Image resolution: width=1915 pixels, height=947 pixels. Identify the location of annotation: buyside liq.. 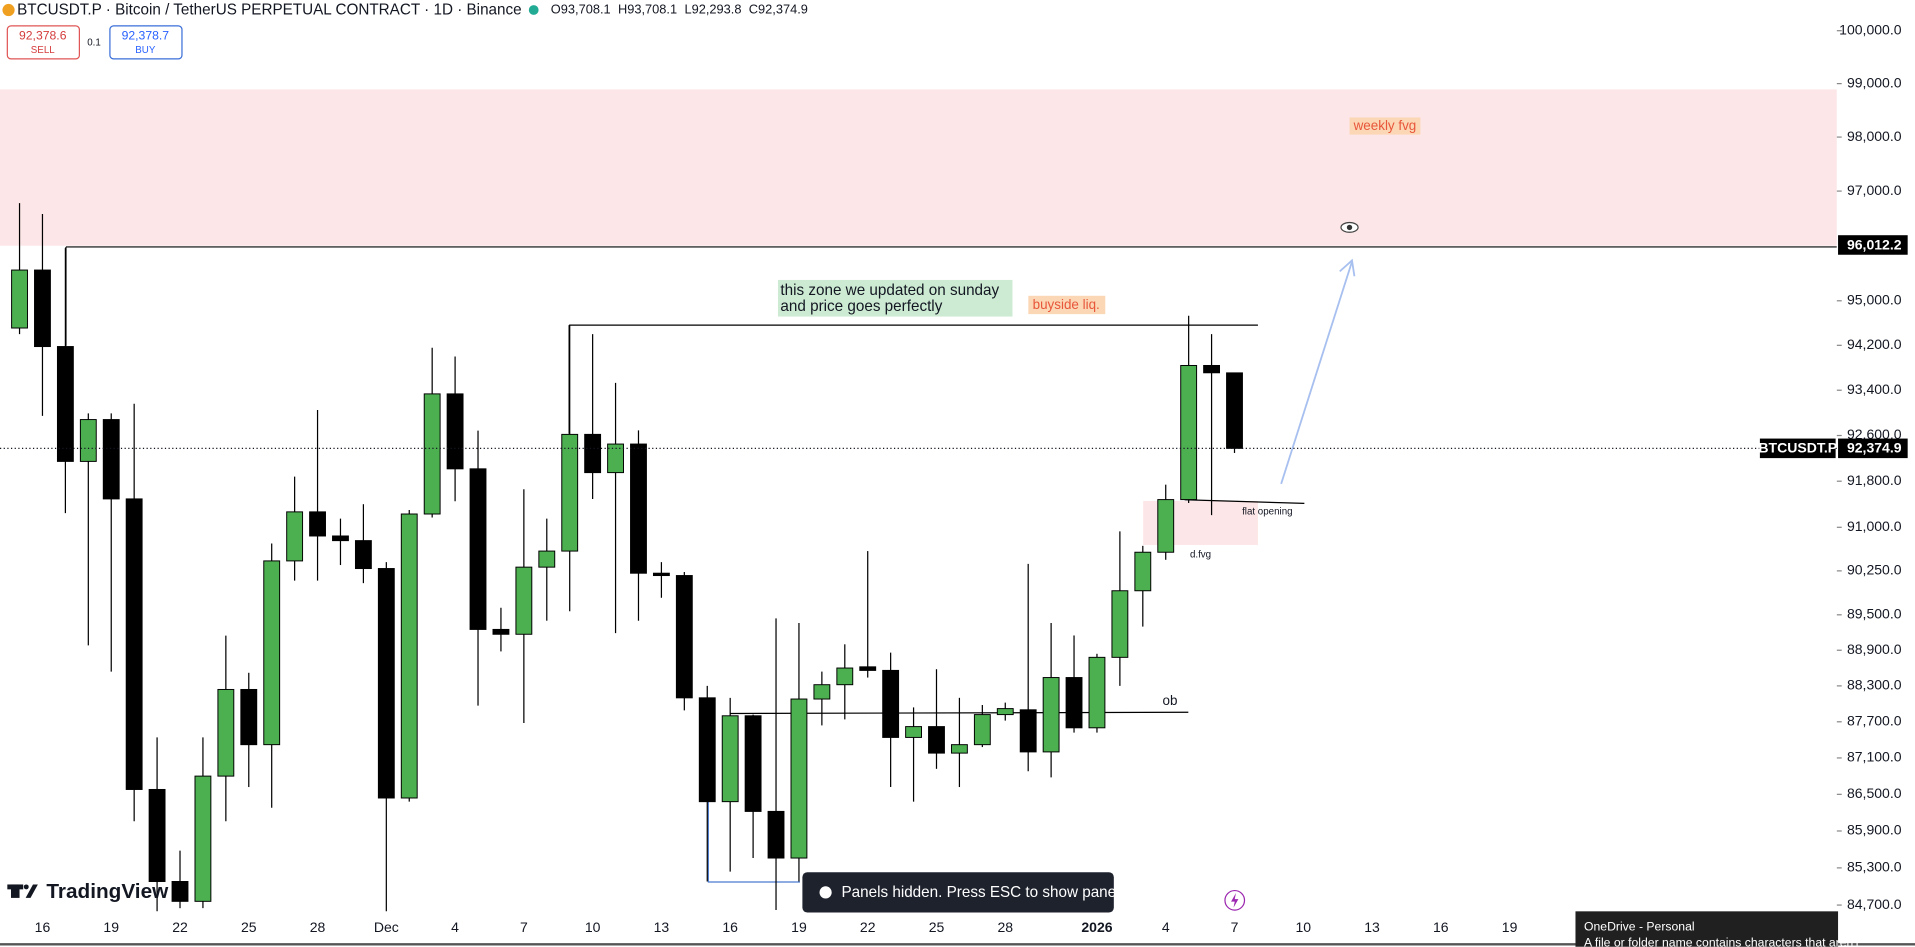
(1066, 304).